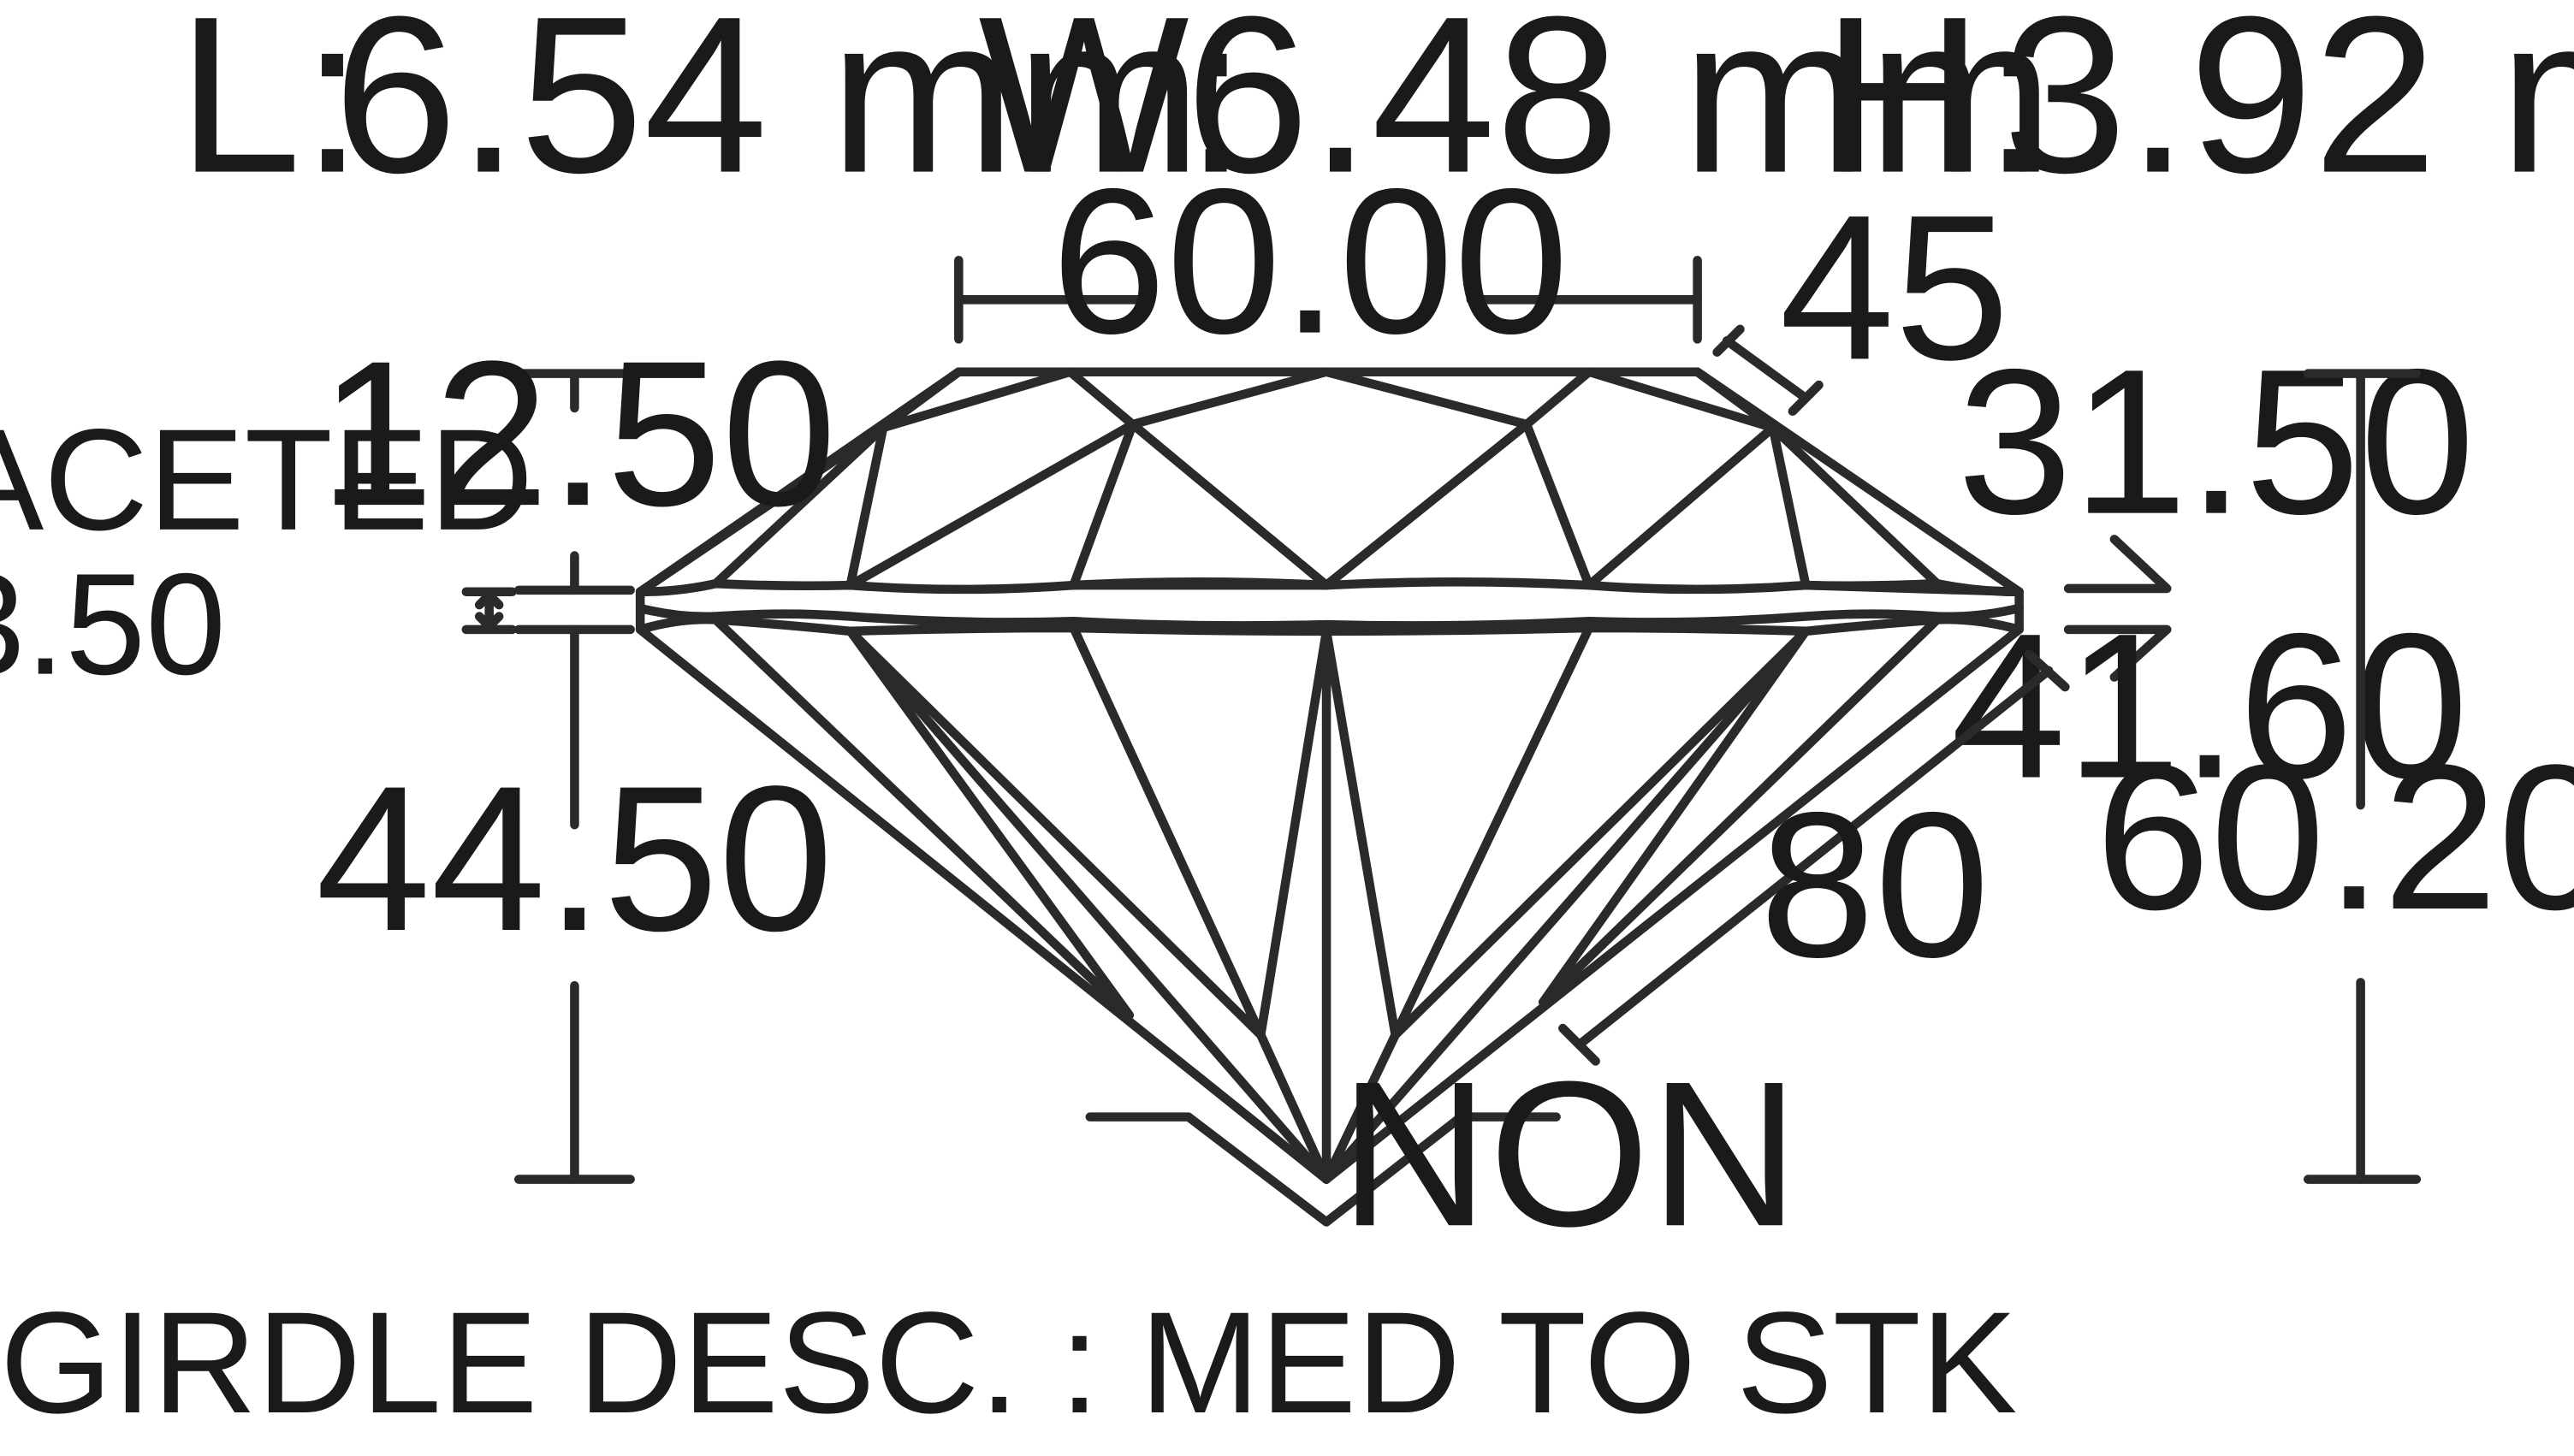 The width and height of the screenshot is (2574, 1456). I want to click on total-depth-dimension, so click(2362, 776).